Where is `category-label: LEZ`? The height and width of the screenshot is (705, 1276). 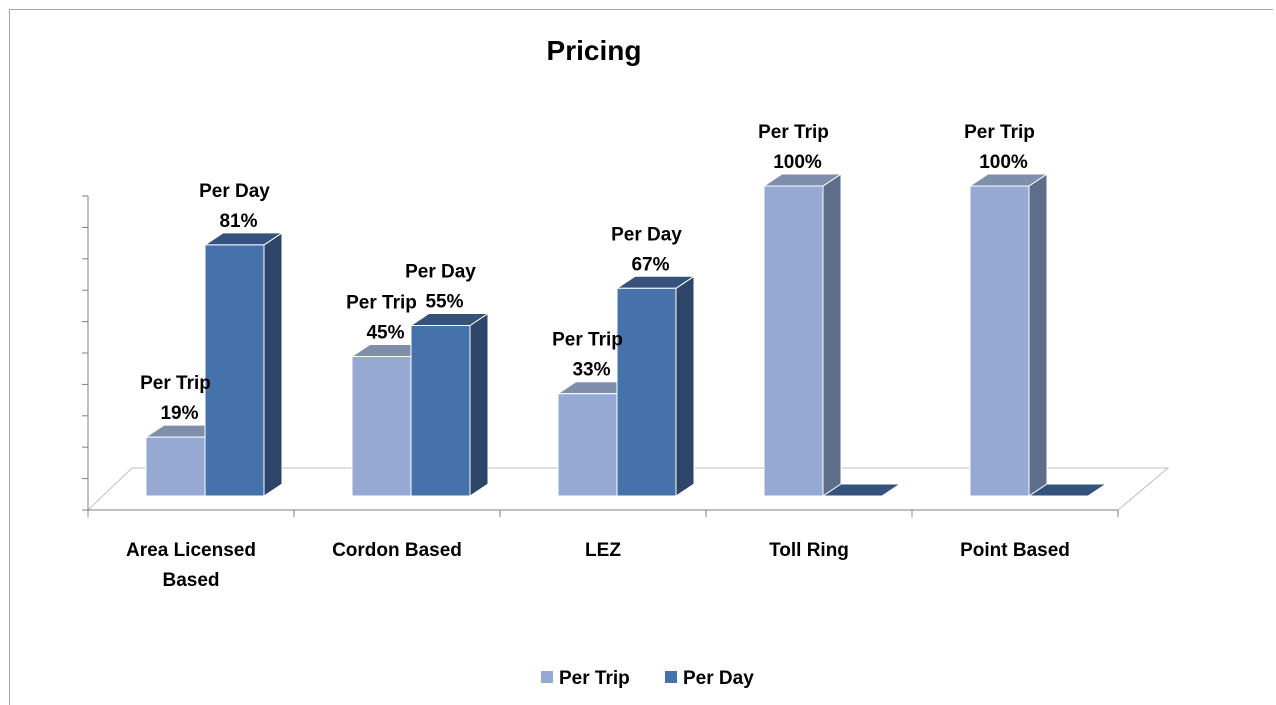
category-label: LEZ is located at coordinates (603, 550).